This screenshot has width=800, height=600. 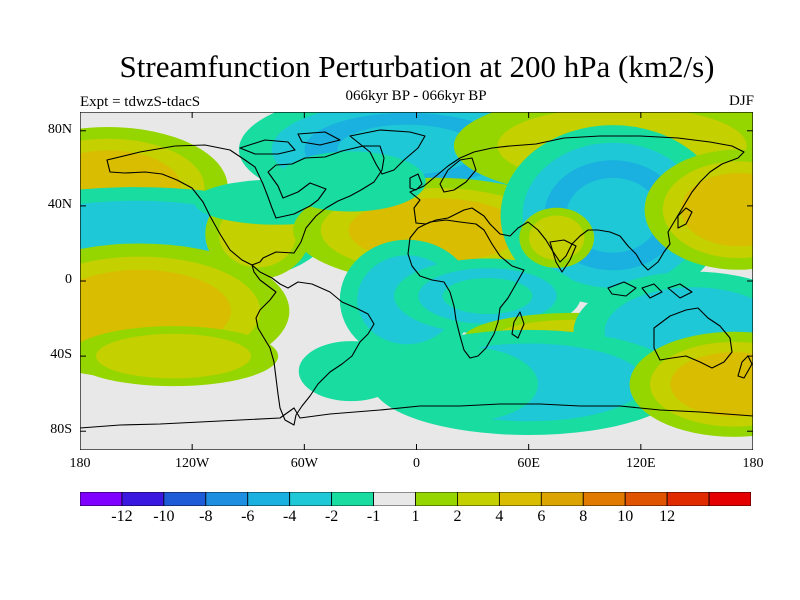 I want to click on lon-label: 60E, so click(x=528, y=463).